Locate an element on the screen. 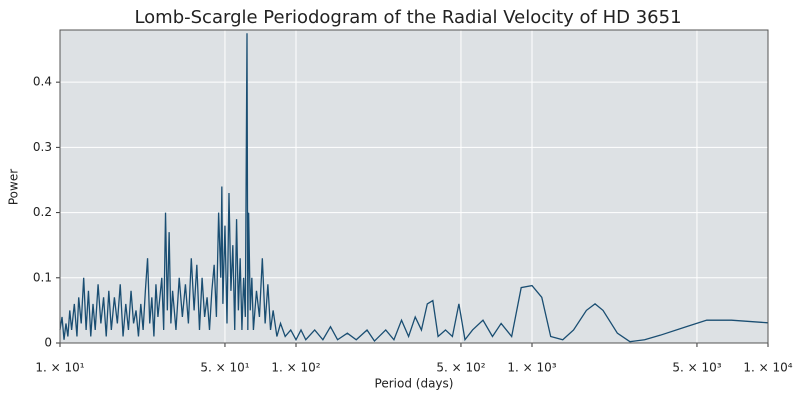  y-axis-title: Power is located at coordinates (14, 187).